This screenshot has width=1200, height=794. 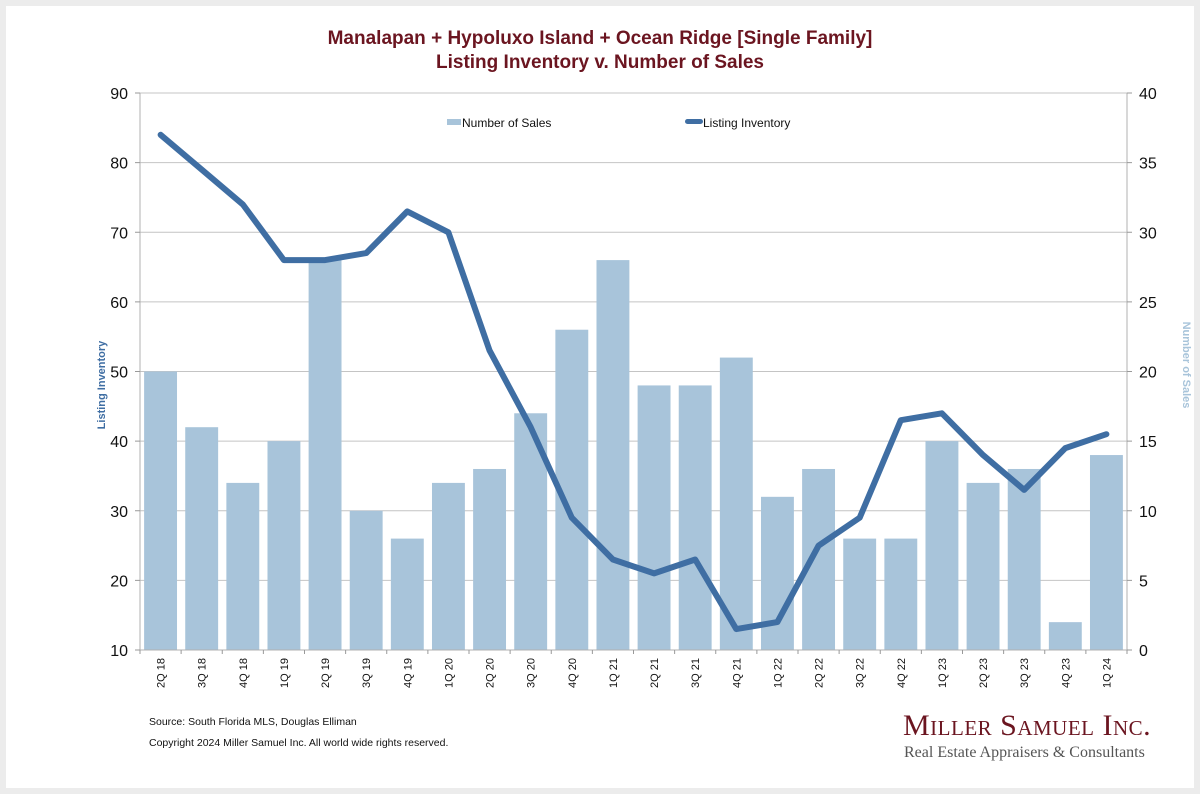 I want to click on x-tick-label: 1Q 22, so click(x=778, y=673).